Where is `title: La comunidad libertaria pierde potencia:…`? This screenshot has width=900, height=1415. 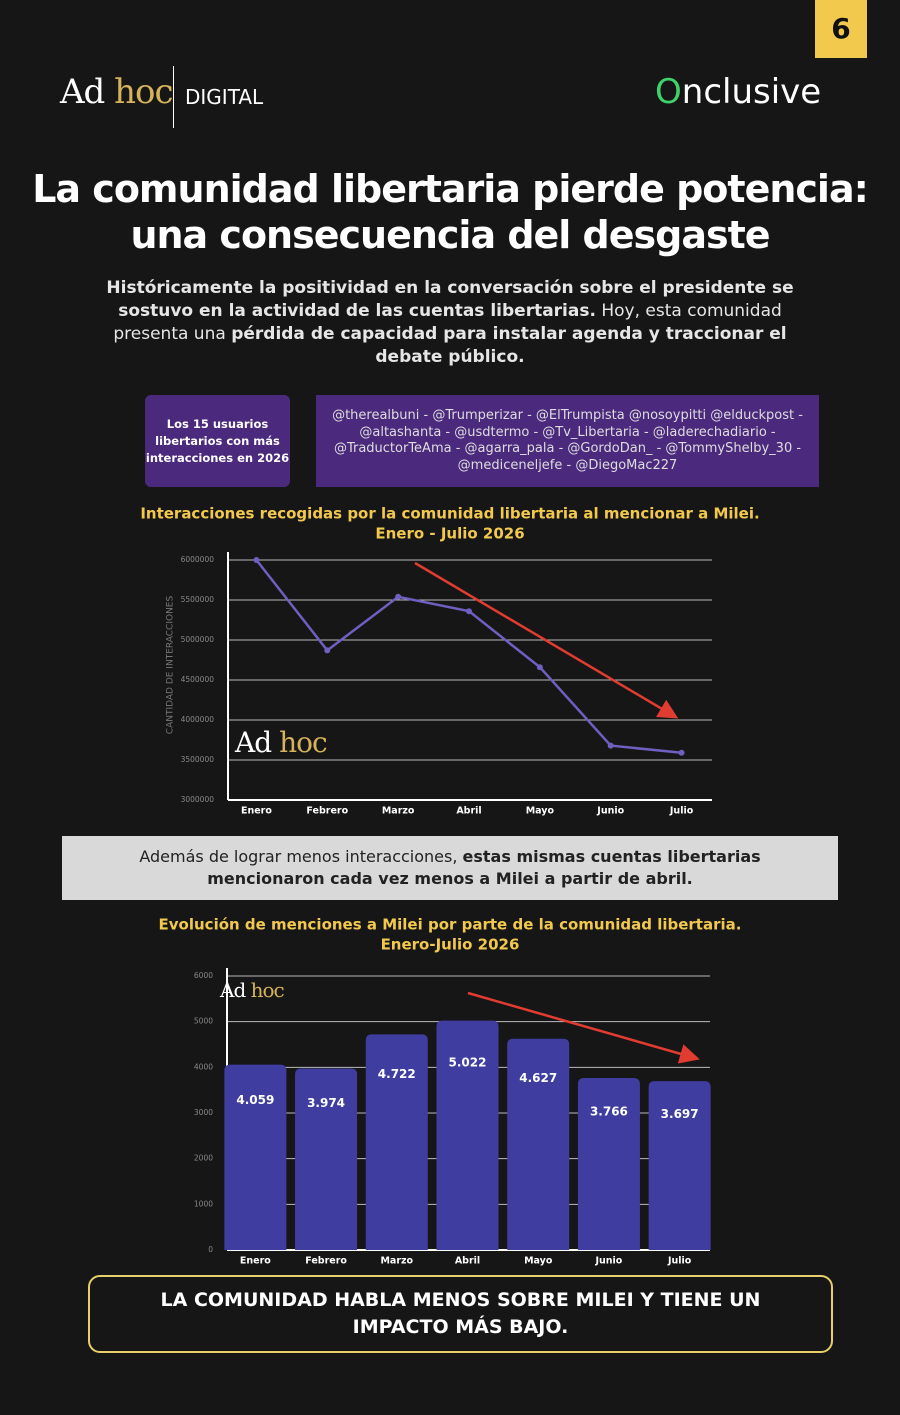
title: La comunidad libertaria pierde potencia:… is located at coordinates (450, 212).